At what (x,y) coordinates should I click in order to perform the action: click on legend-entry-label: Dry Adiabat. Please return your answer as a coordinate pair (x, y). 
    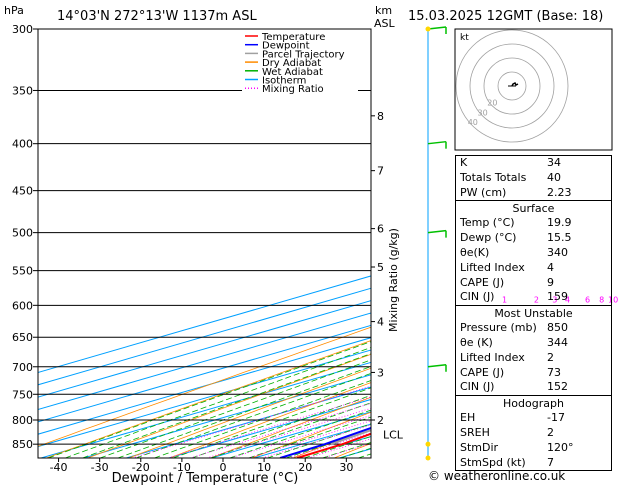
    Looking at the image, I should click on (291, 63).